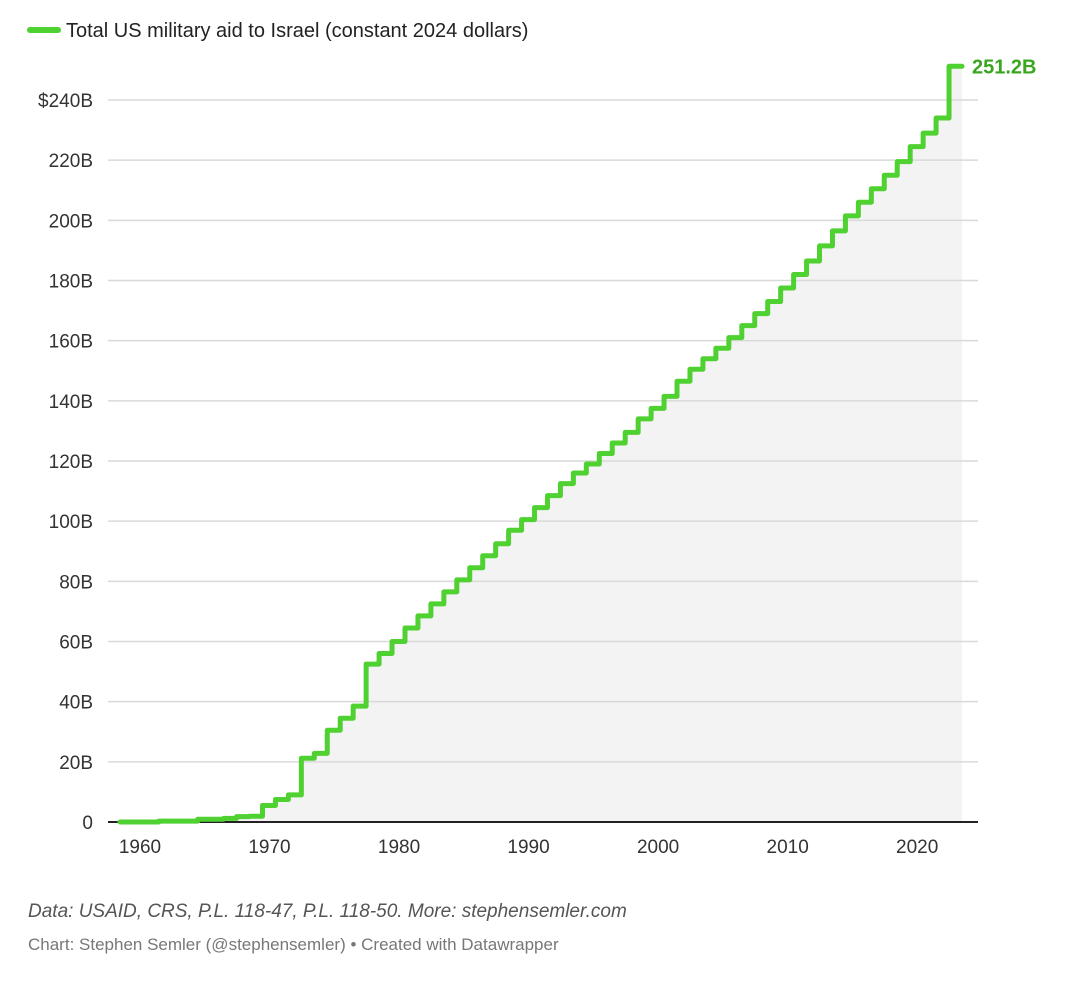  Describe the element at coordinates (269, 847) in the screenshot. I see `x-tick-label-1970: 1970` at that location.